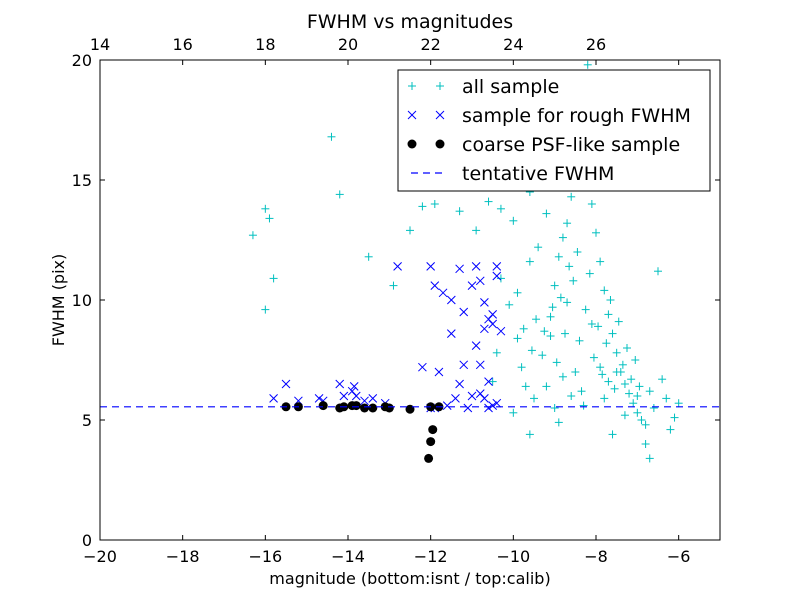  I want to click on legend-label-tentative-fwhm: tentative FWHM, so click(538, 174).